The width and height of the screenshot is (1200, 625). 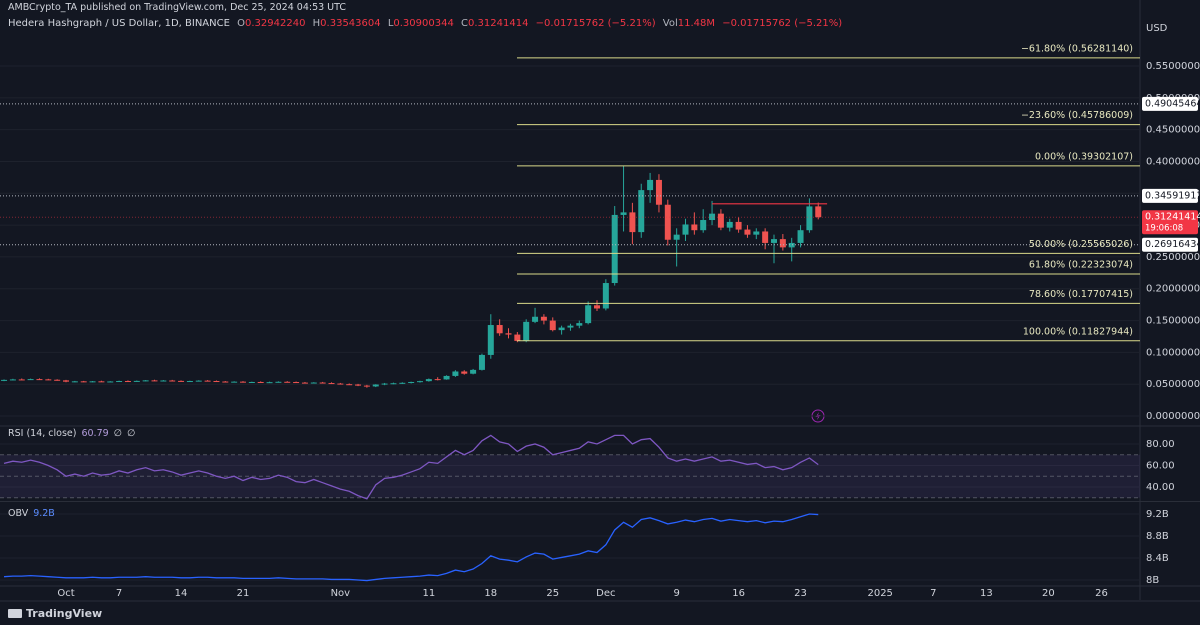 I want to click on legend-value: 0.30900344, so click(x=423, y=23).